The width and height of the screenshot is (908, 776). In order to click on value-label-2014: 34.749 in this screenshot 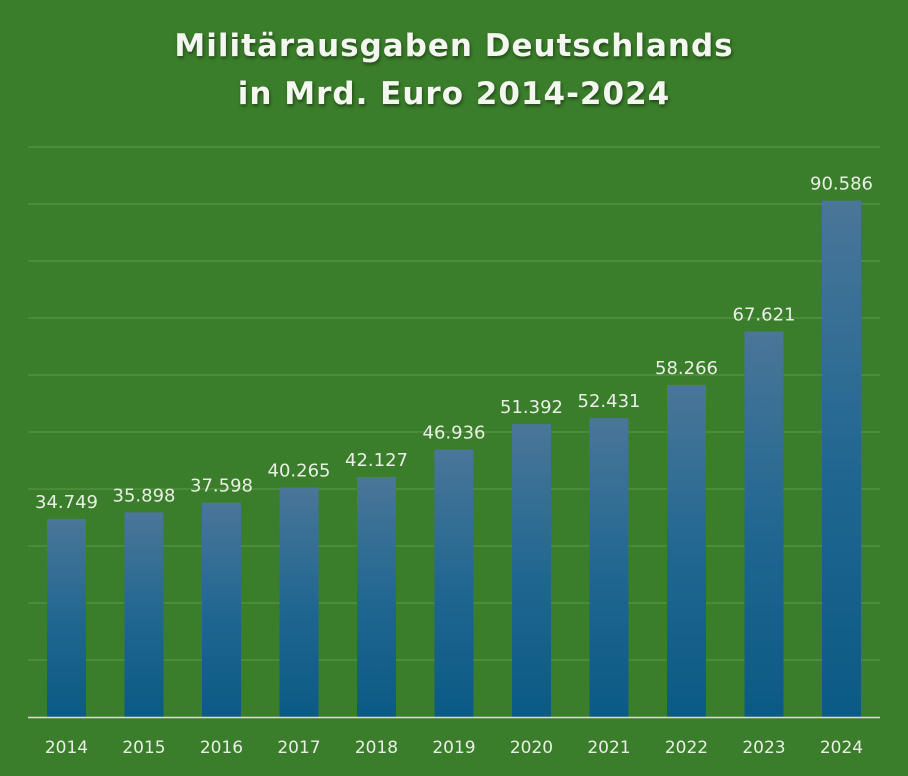, I will do `click(66, 502)`.